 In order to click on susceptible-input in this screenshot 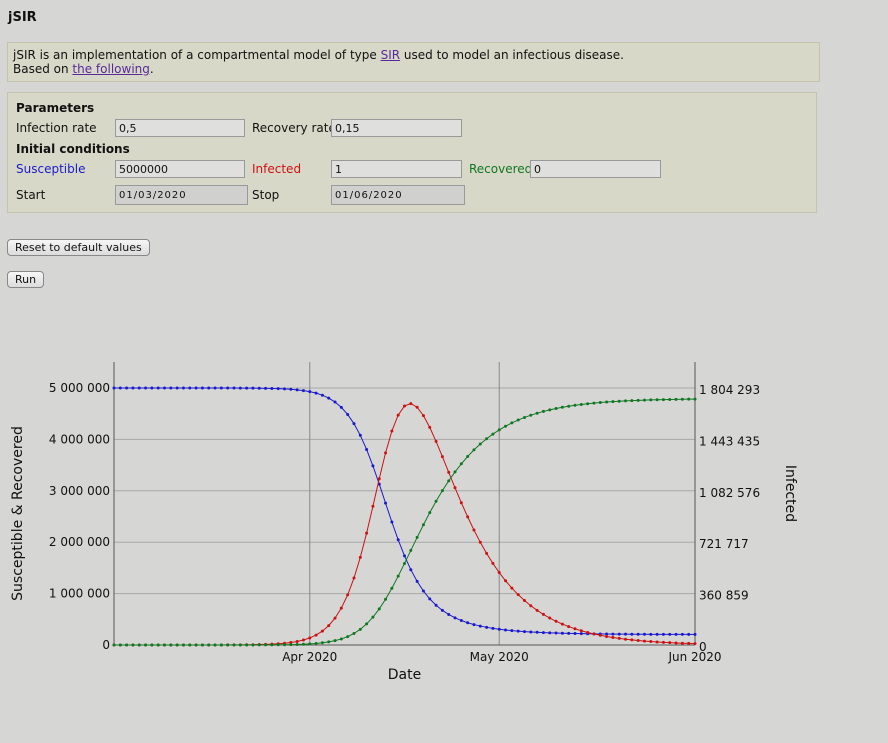, I will do `click(180, 169)`.